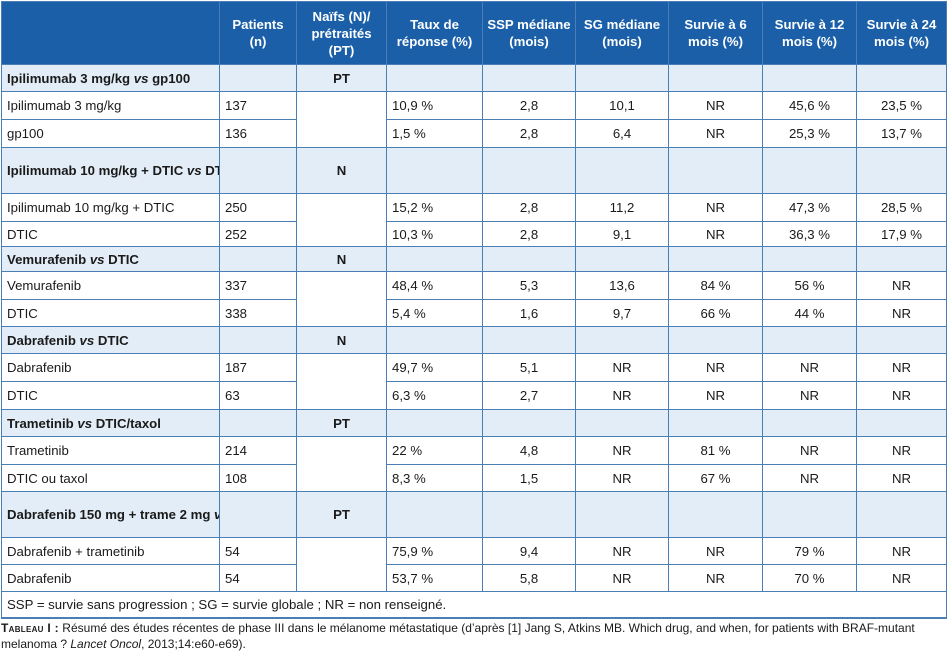  I want to click on header-response-rate: Taux de réponse (%), so click(434, 33).